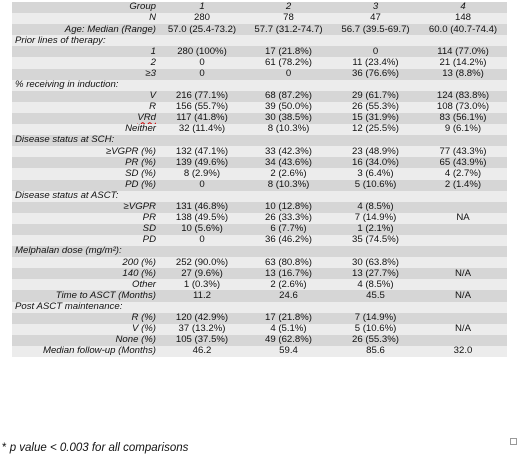 This screenshot has width=520, height=462. I want to click on table-row: None (%) 105 (37.5%) 49 (62.8%) 26 (55.3%), so click(259, 340).